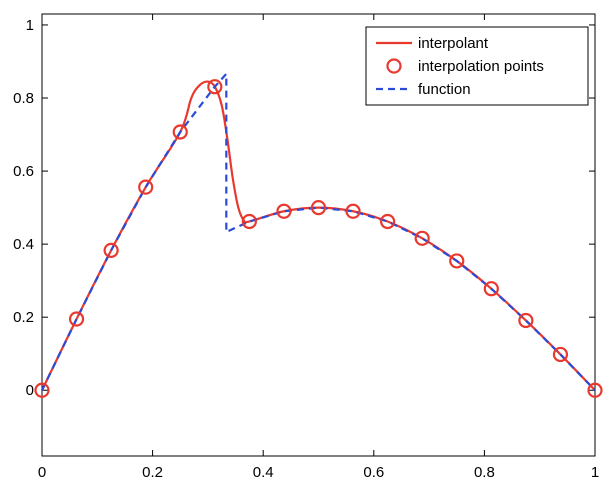 This screenshot has width=616, height=490. What do you see at coordinates (481, 66) in the screenshot?
I see `legend-label-interpolation-points: interpolation points` at bounding box center [481, 66].